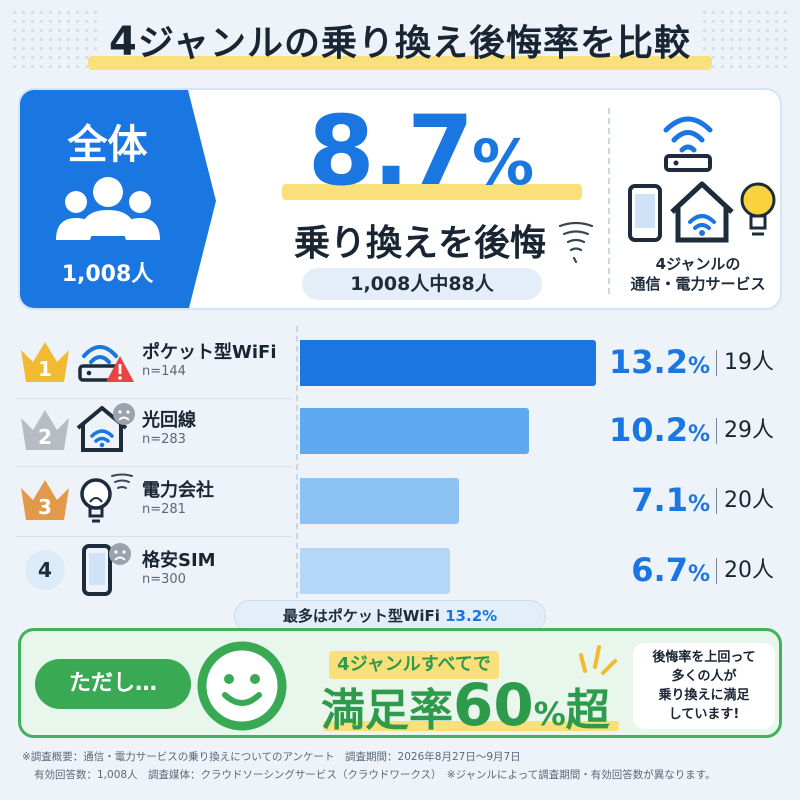 This screenshot has width=800, height=800. What do you see at coordinates (422, 284) in the screenshot?
I see `respondent-breakdown: 1,008人中88人` at bounding box center [422, 284].